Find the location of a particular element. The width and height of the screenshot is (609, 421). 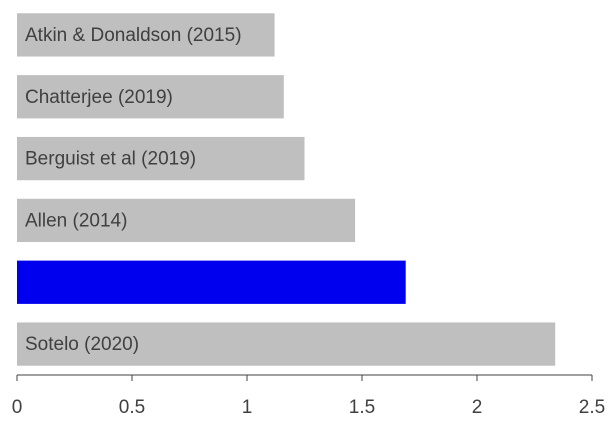

bar-label: Chatterjee (2019) is located at coordinates (99, 97).